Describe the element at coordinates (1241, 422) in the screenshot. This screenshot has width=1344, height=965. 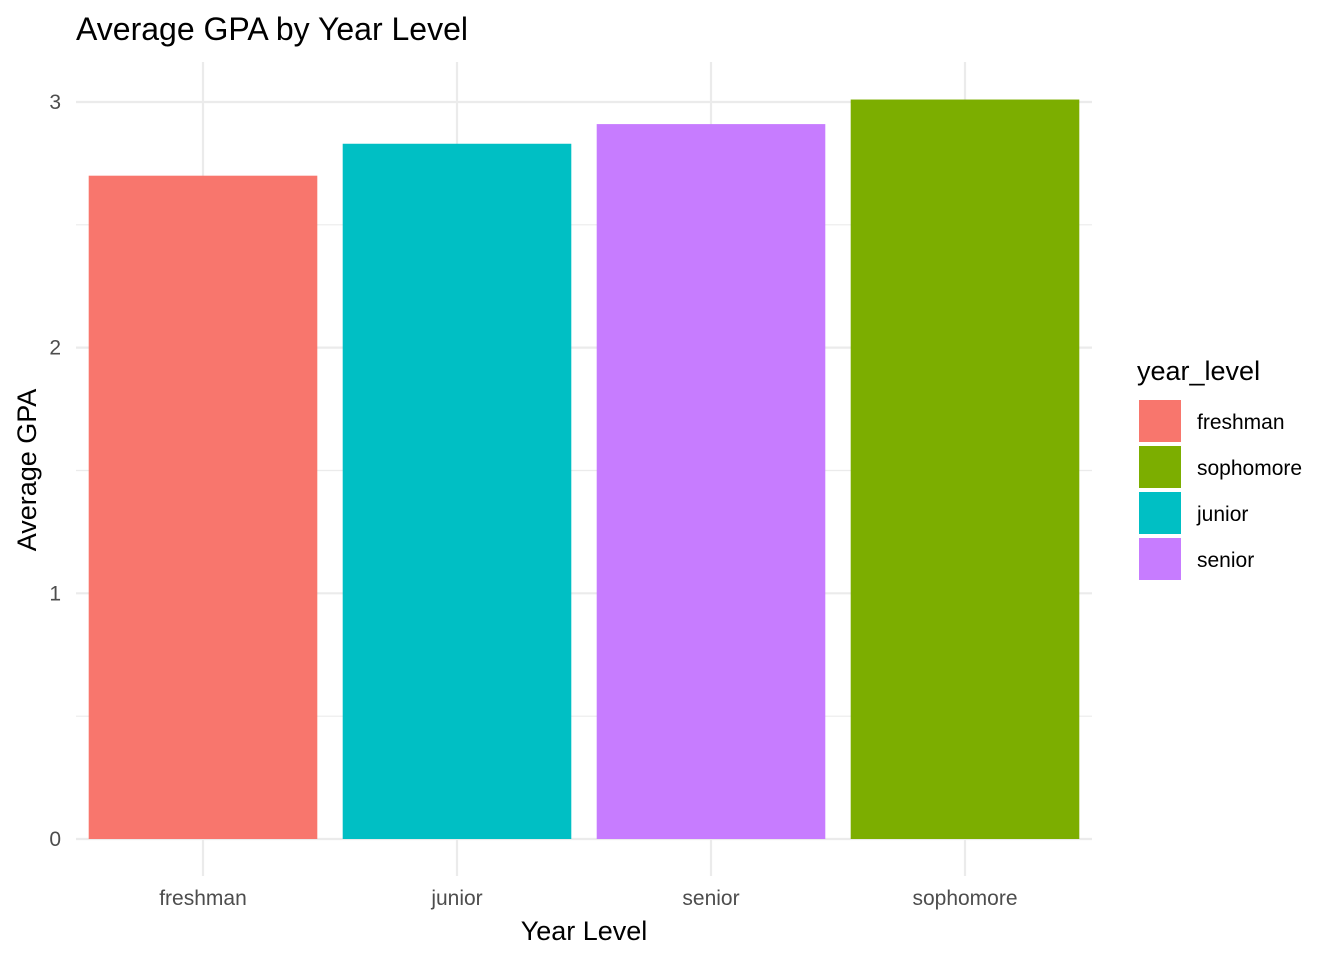
I see `legend-label-freshman: freshman` at that location.